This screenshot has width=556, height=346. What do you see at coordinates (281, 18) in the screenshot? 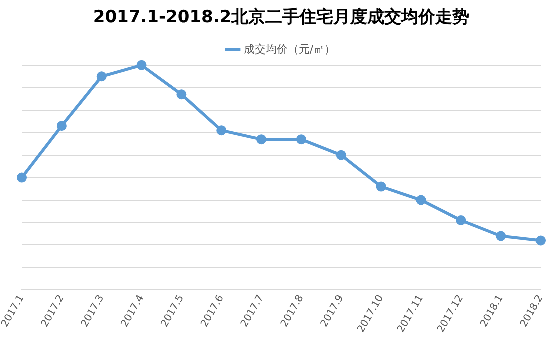
I see `chart-title: 2017.1-2018.2北京二手住宅月度成交均价走势` at bounding box center [281, 18].